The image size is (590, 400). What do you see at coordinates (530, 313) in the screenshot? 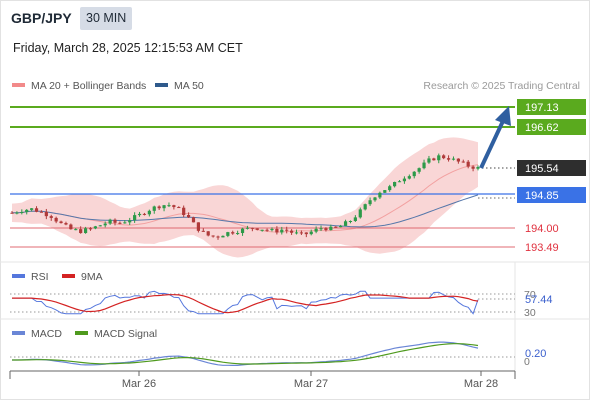
I see `rsi-tick-30: 30` at bounding box center [530, 313].